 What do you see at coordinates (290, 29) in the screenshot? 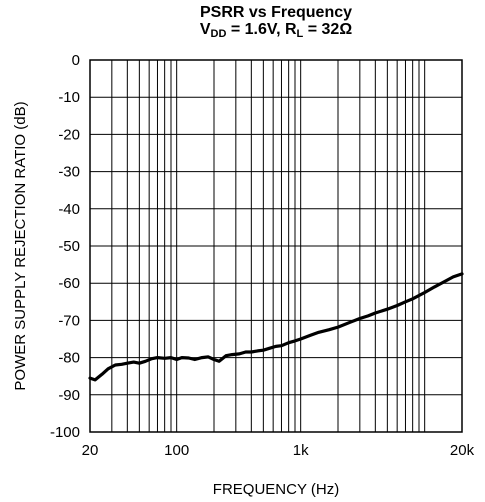
I see `rl-symbol: R` at bounding box center [290, 29].